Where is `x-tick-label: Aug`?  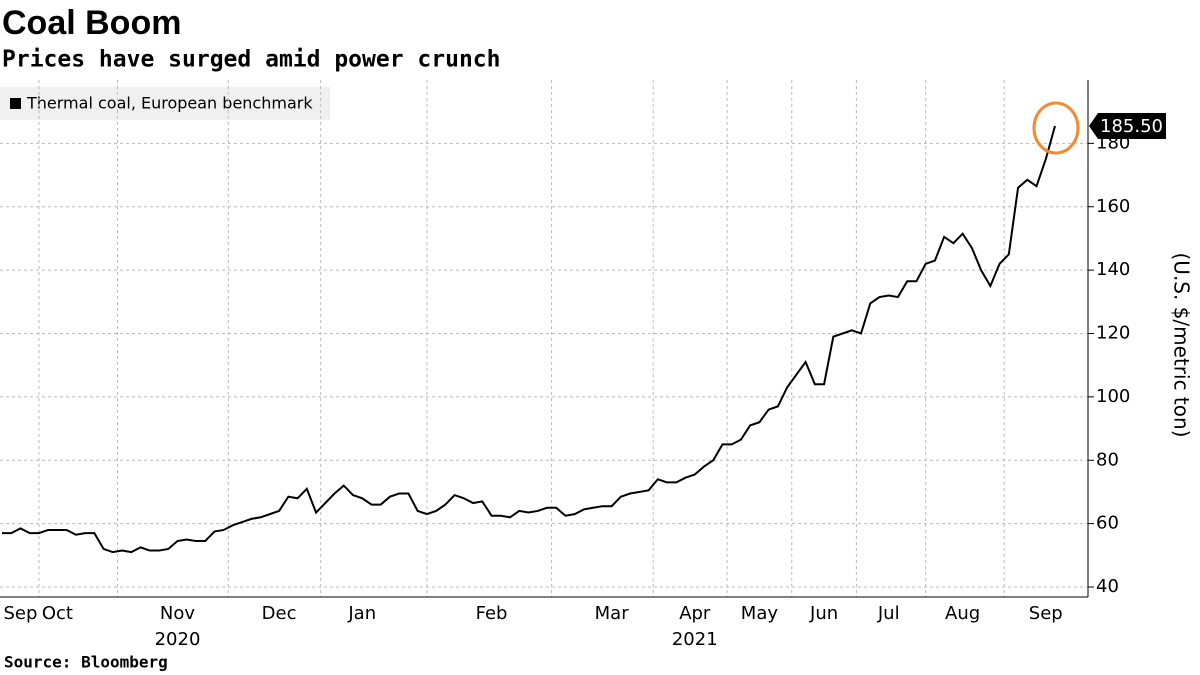
x-tick-label: Aug is located at coordinates (962, 613).